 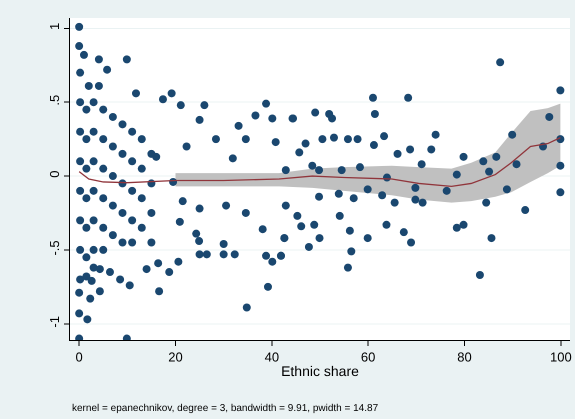 What do you see at coordinates (272, 357) in the screenshot?
I see `x-tick-label: 40` at bounding box center [272, 357].